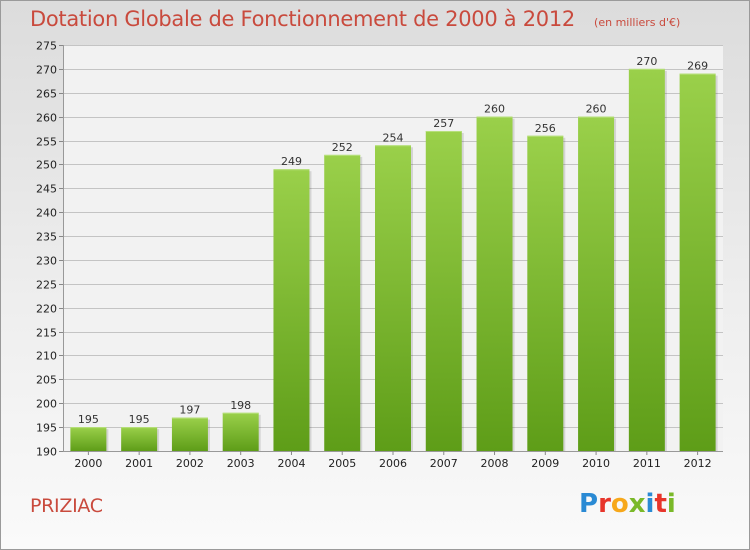  I want to click on data-label: 252, so click(342, 147).